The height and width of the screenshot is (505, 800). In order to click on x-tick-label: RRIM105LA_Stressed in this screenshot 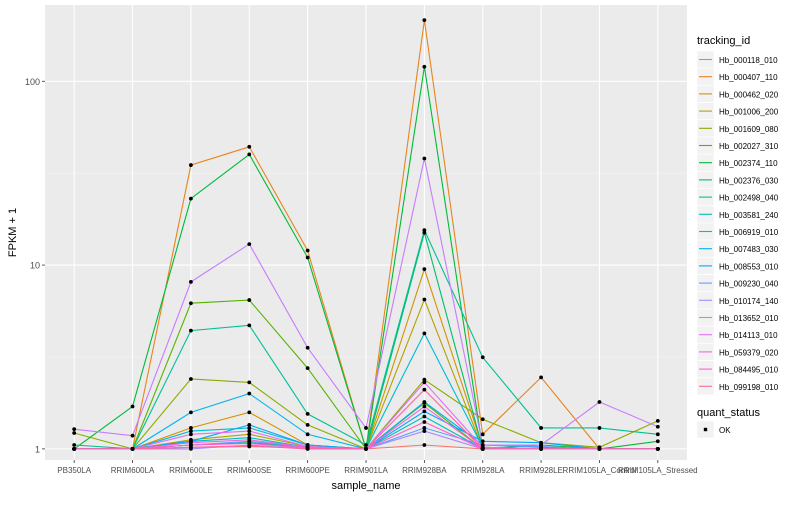, I will do `click(658, 470)`.